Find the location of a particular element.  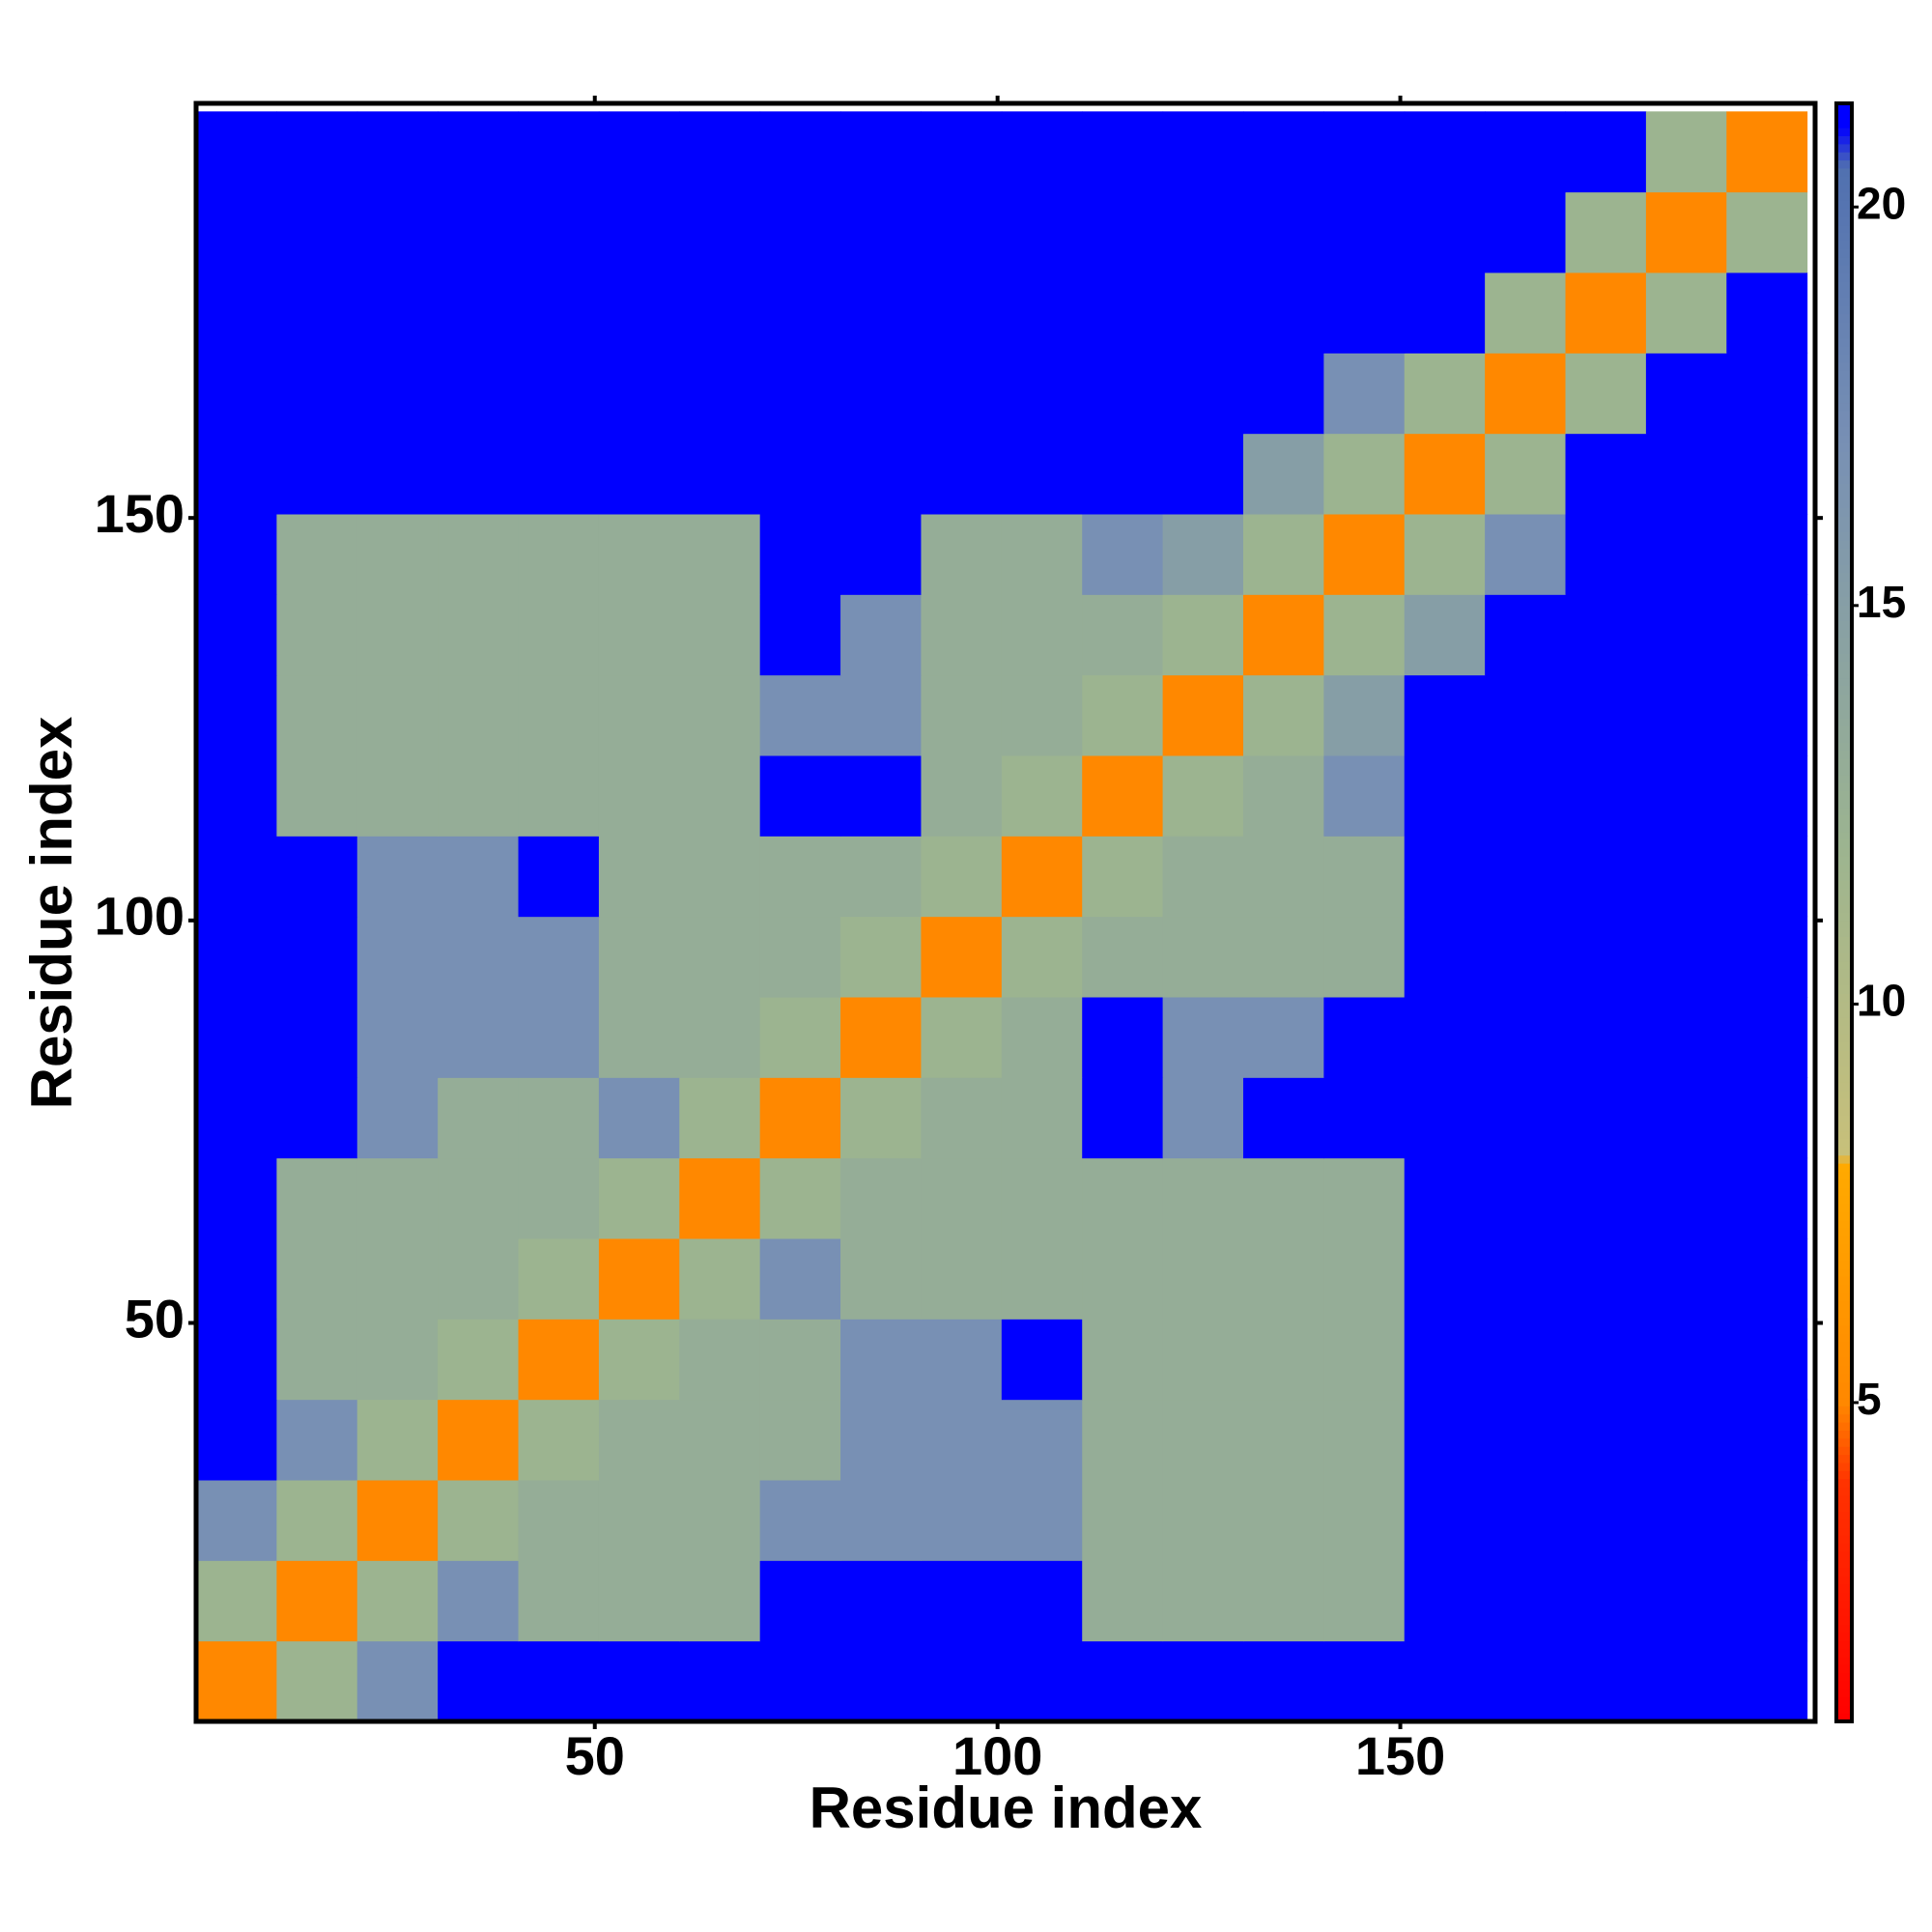

colorbar-tick-label: 5 is located at coordinates (1869, 1399).